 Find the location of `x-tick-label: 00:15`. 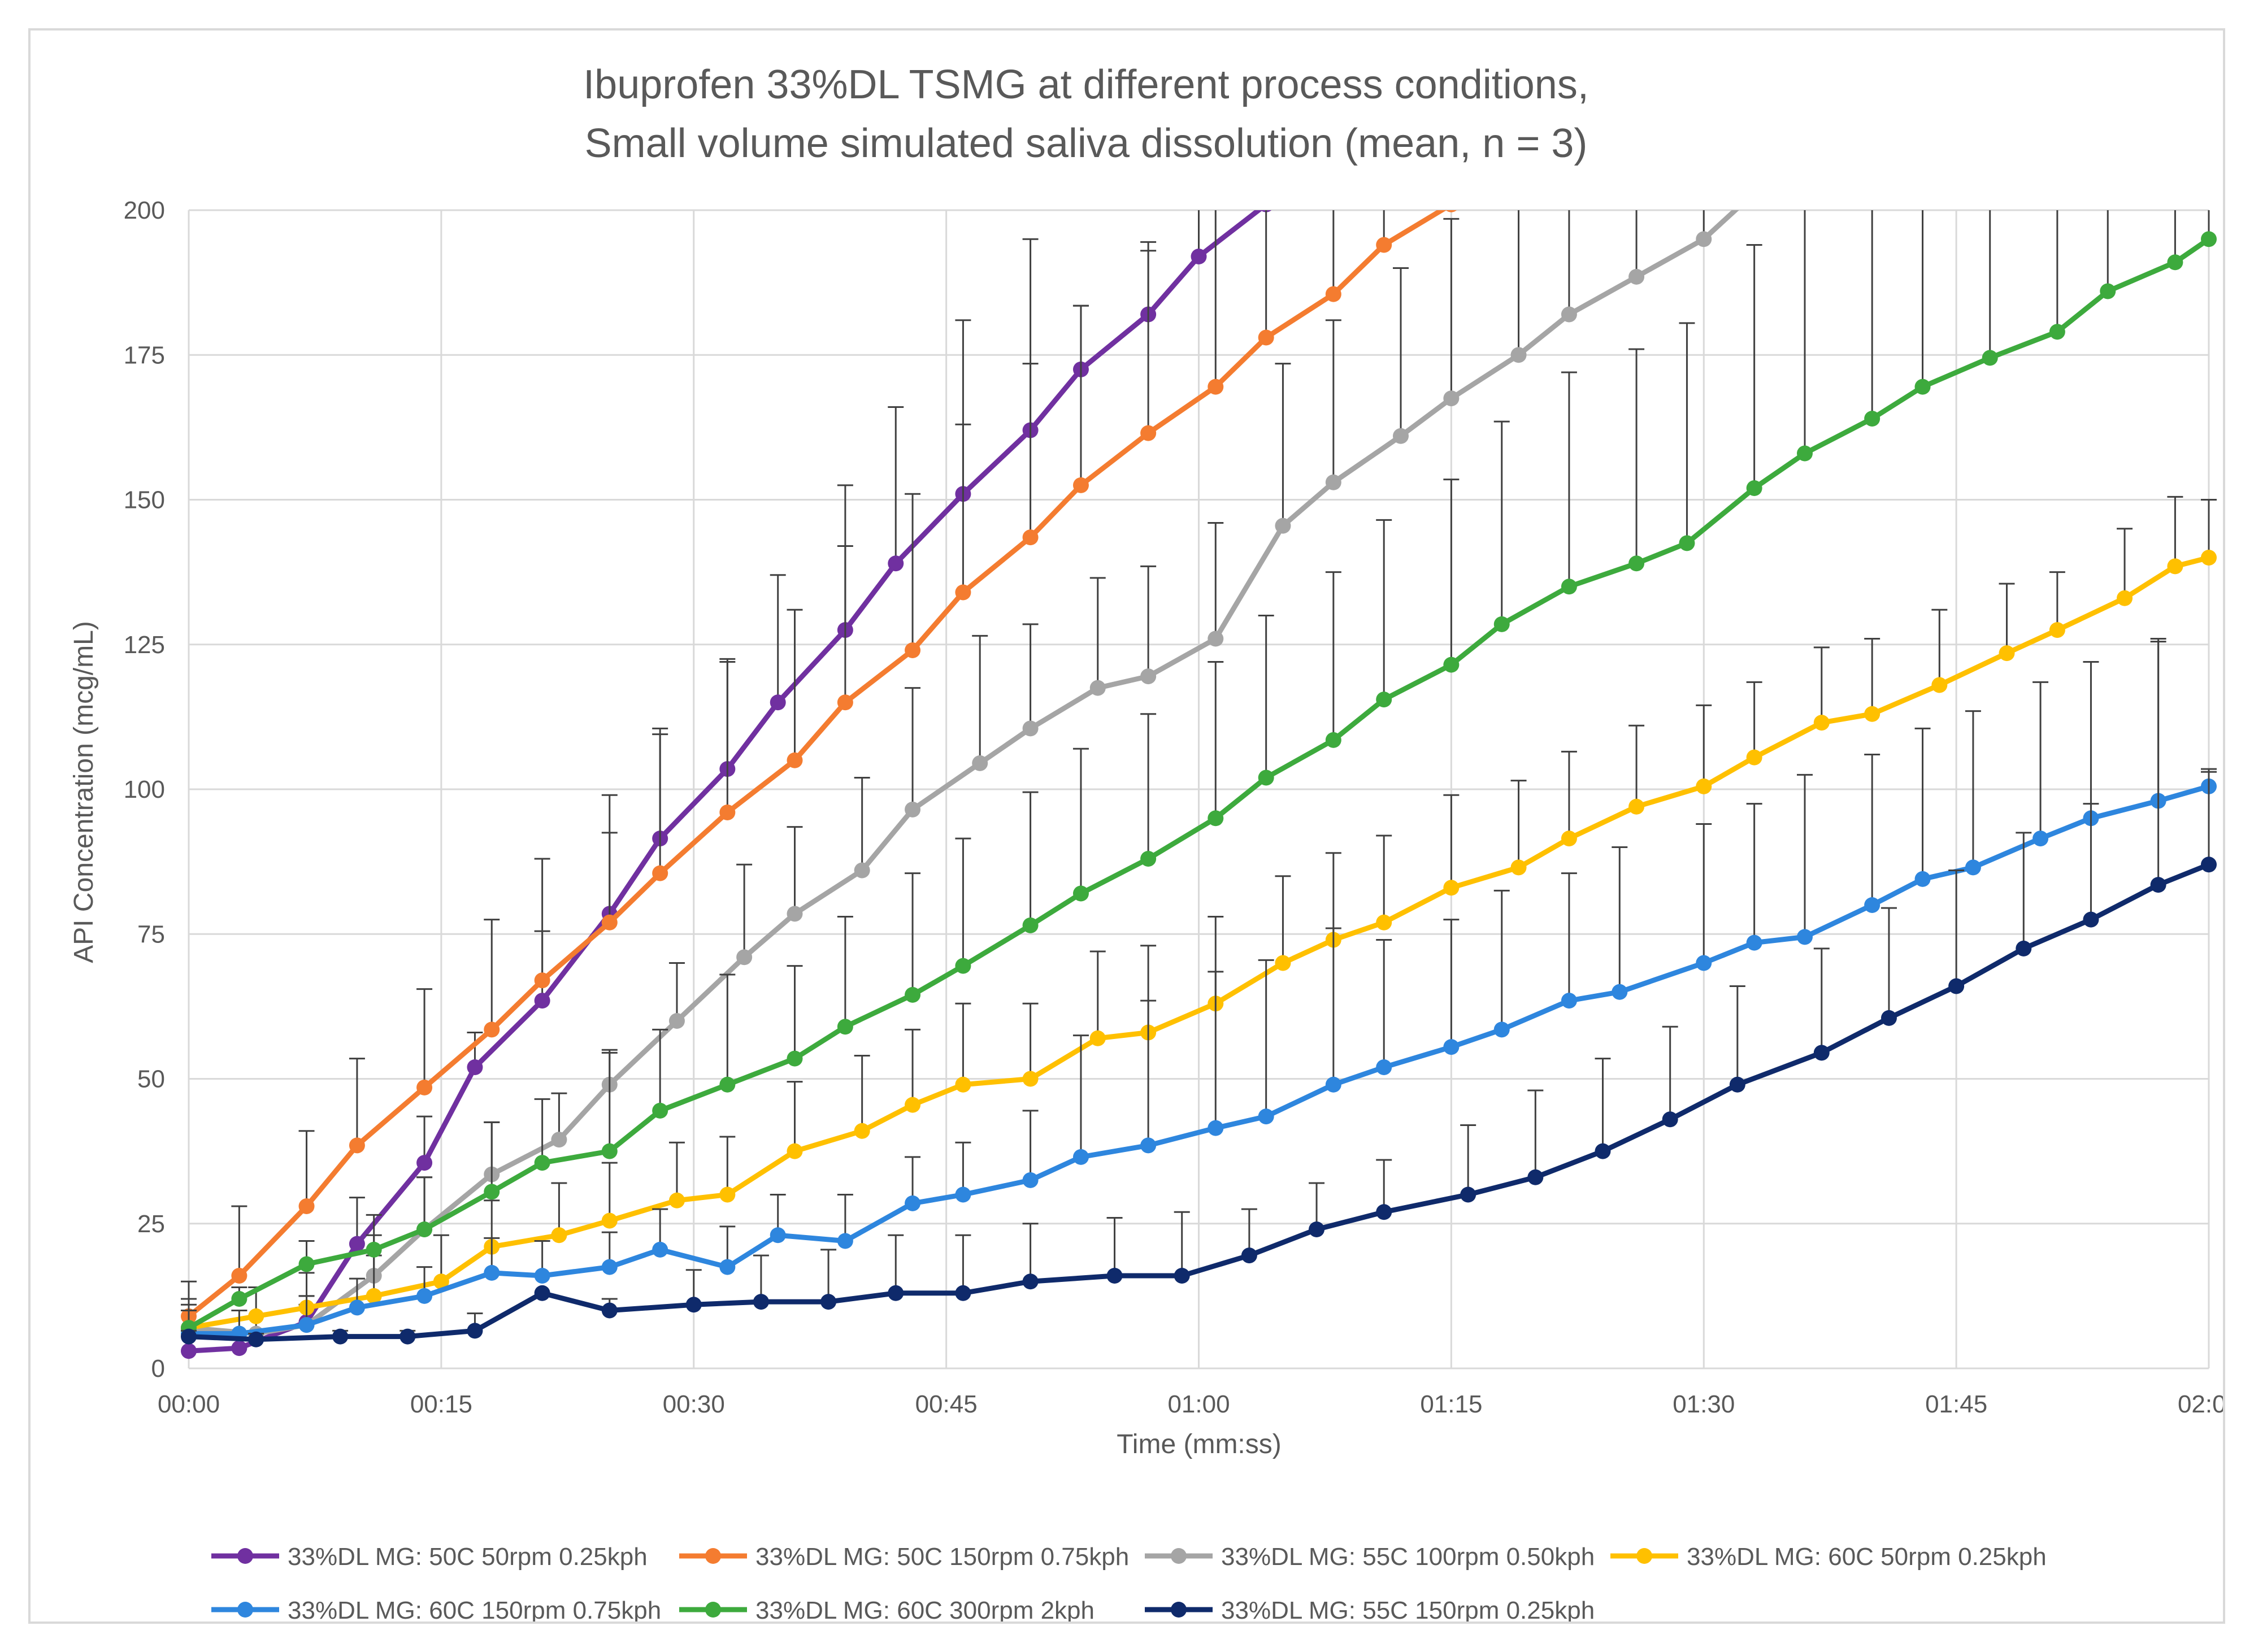

x-tick-label: 00:15 is located at coordinates (441, 1404).